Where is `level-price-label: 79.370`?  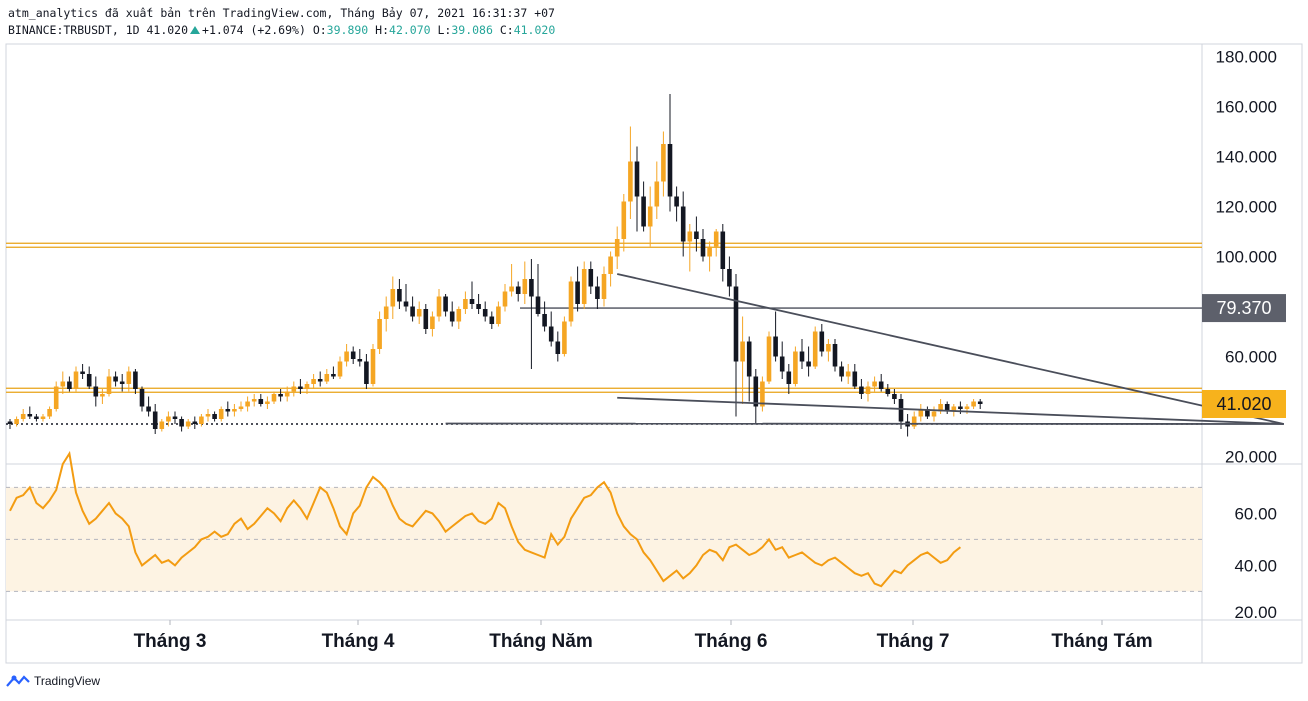 level-price-label: 79.370 is located at coordinates (1244, 308).